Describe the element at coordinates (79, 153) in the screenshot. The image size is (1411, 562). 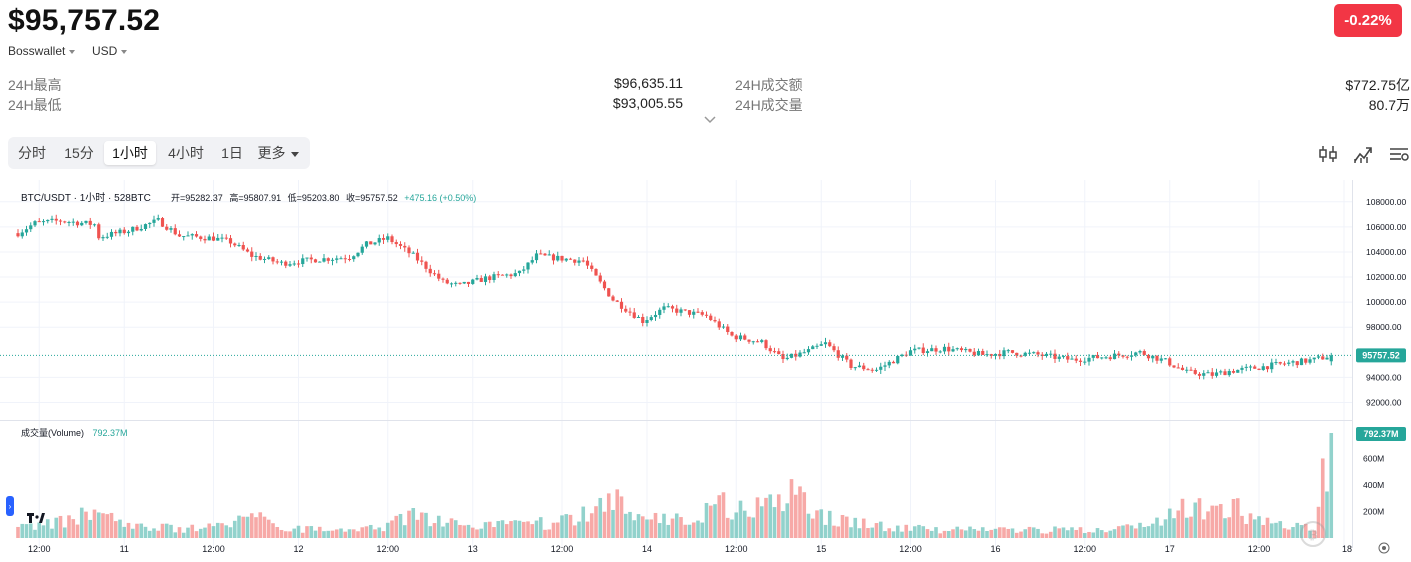
I see `tab-15min: 15分` at that location.